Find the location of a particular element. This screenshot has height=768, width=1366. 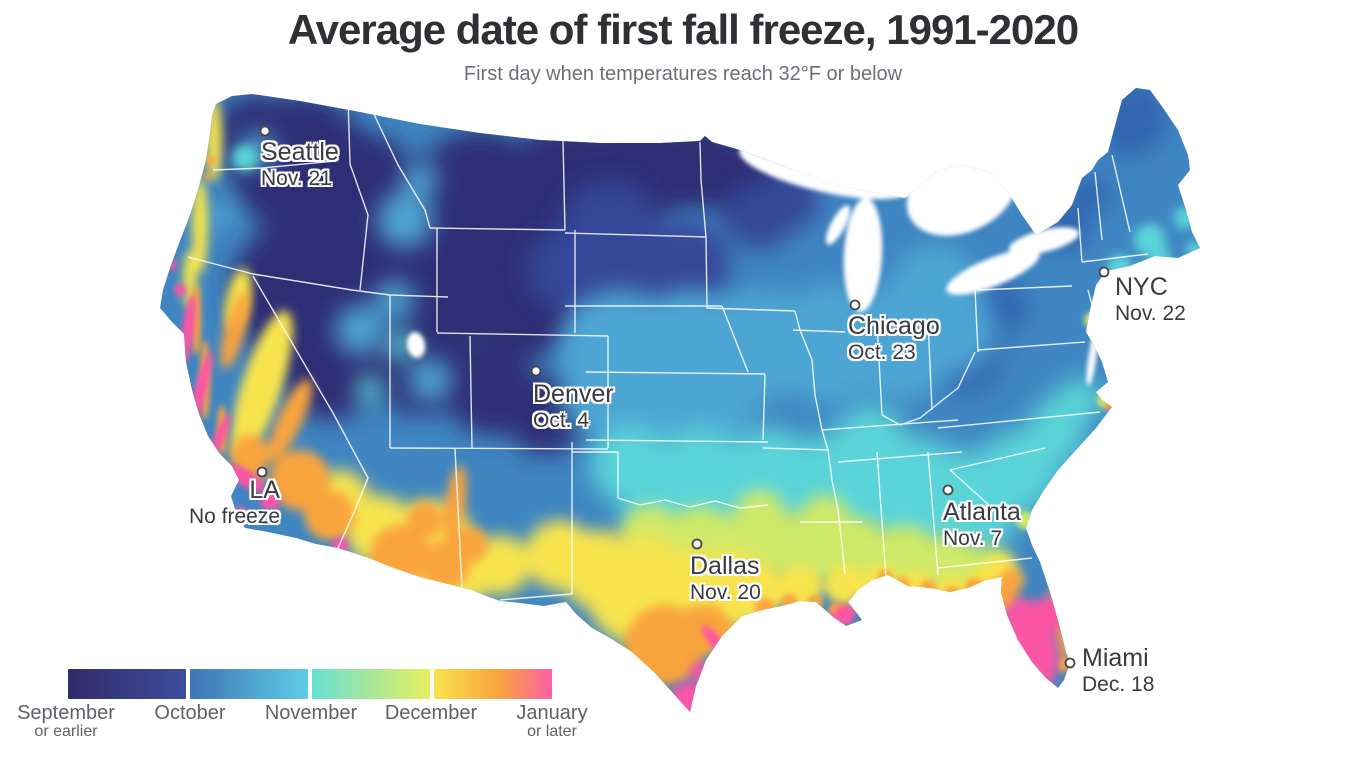

city-name: Miami is located at coordinates (1115, 658).